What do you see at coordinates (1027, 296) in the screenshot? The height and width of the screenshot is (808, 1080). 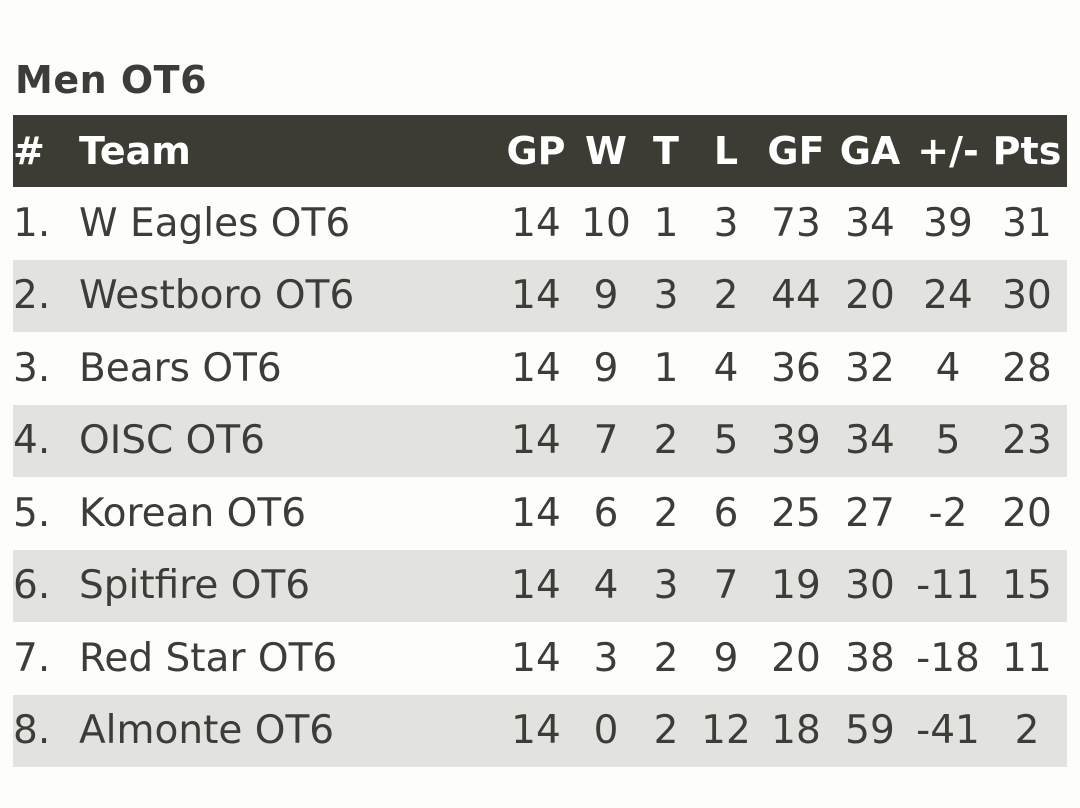 I see `cell-pts: 30` at bounding box center [1027, 296].